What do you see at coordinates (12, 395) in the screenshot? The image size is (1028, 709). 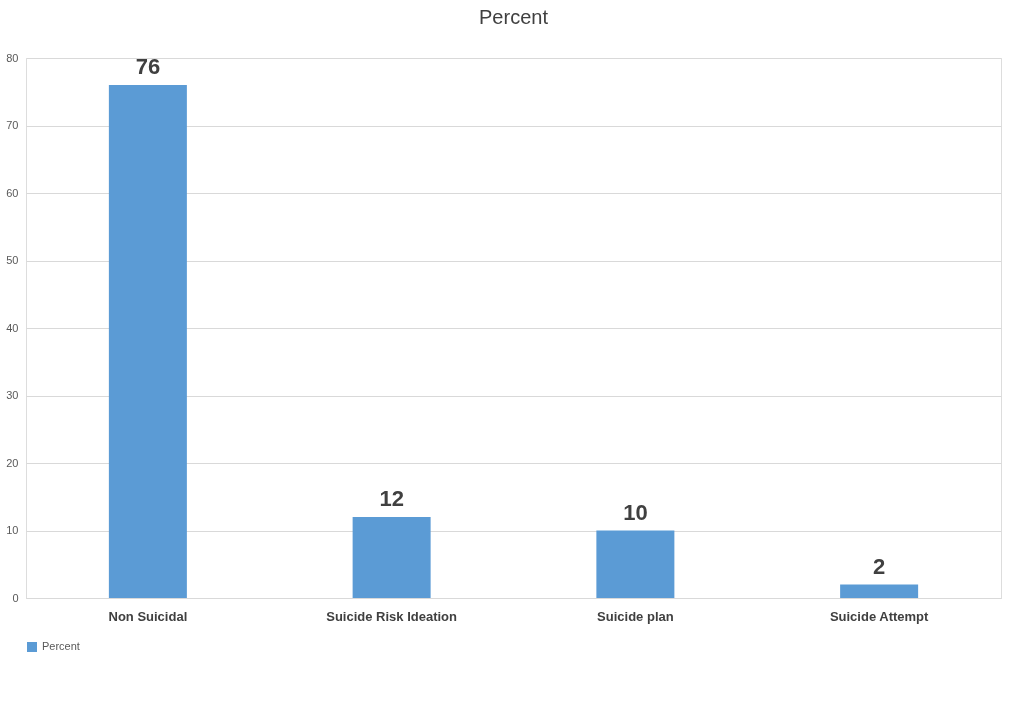 I see `y-tick-label: 30` at bounding box center [12, 395].